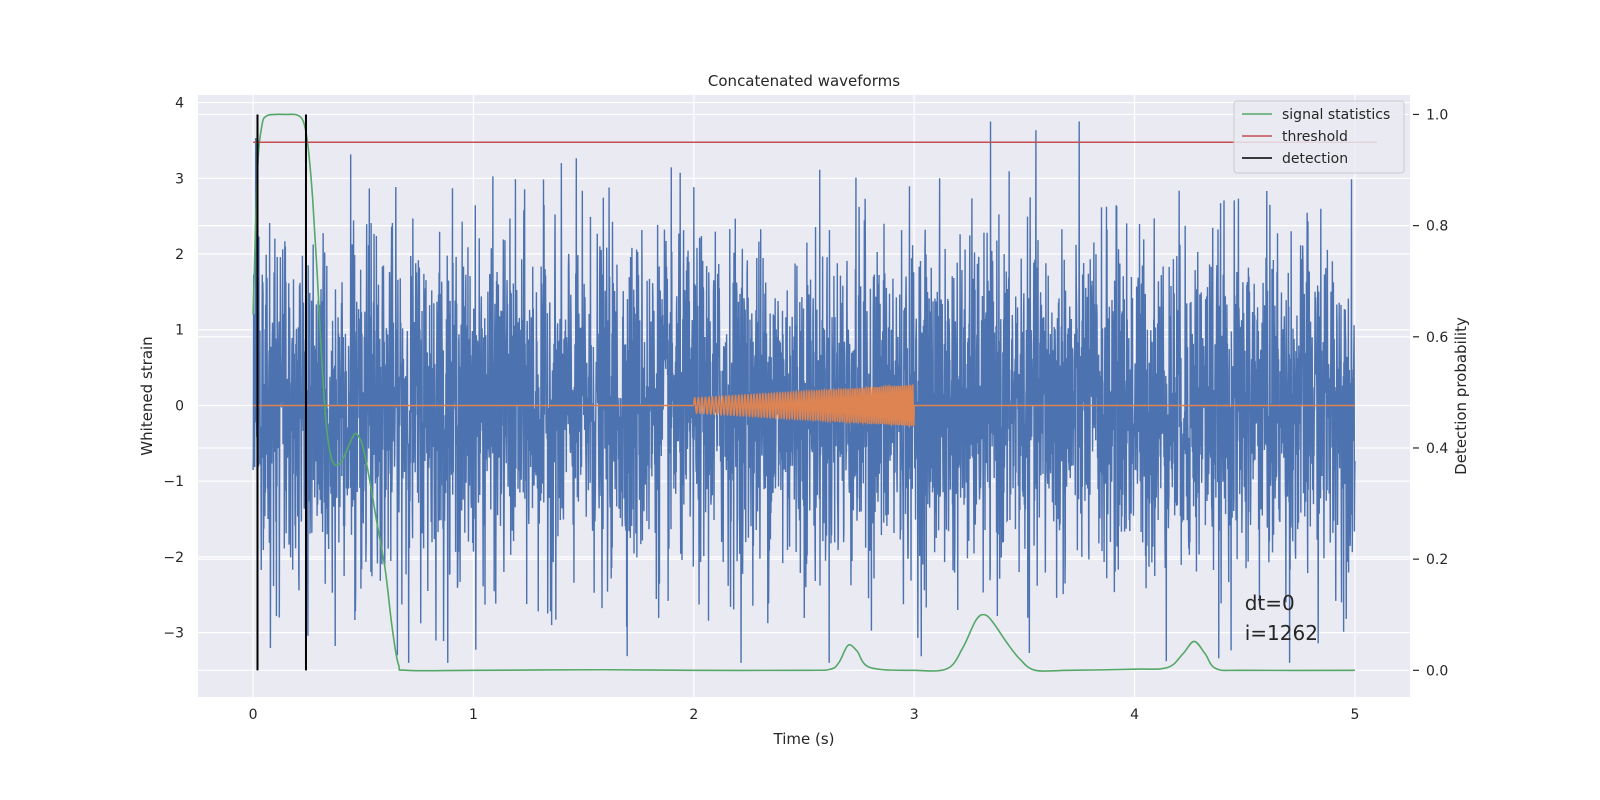 The width and height of the screenshot is (1600, 800). I want to click on chart-title: Concatenated waveforms, so click(804, 81).